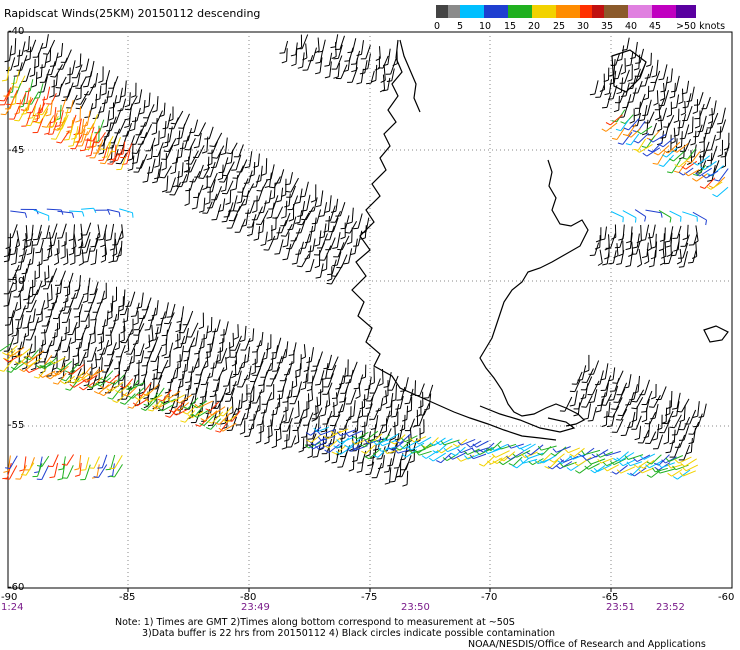 This screenshot has height=650, width=740. Describe the element at coordinates (629, 71) in the screenshot. I see `coastline-africa-edge` at that location.